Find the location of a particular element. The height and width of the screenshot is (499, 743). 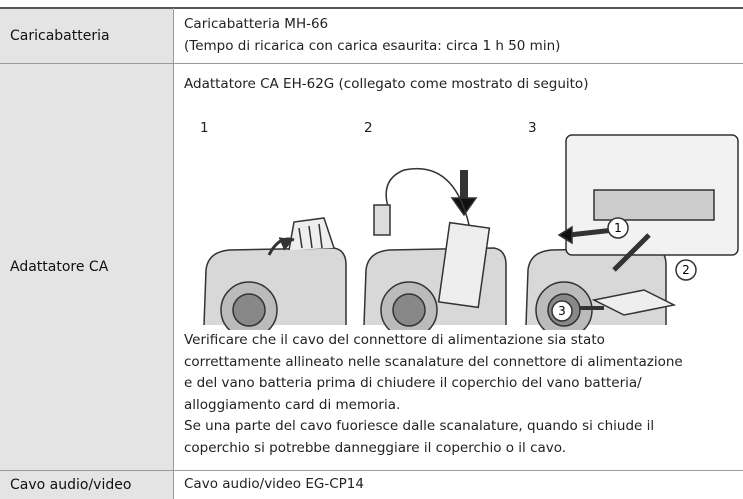

text-line: Cavo audio/video EG-CP14 is located at coordinates (274, 484).